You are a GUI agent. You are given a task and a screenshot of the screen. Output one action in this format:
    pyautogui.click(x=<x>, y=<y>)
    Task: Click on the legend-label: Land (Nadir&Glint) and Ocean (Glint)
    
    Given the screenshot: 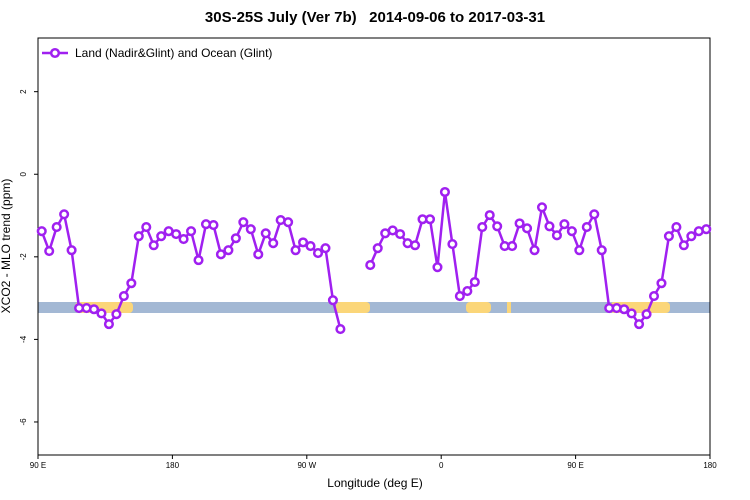 What is the action you would take?
    pyautogui.click(x=173, y=53)
    